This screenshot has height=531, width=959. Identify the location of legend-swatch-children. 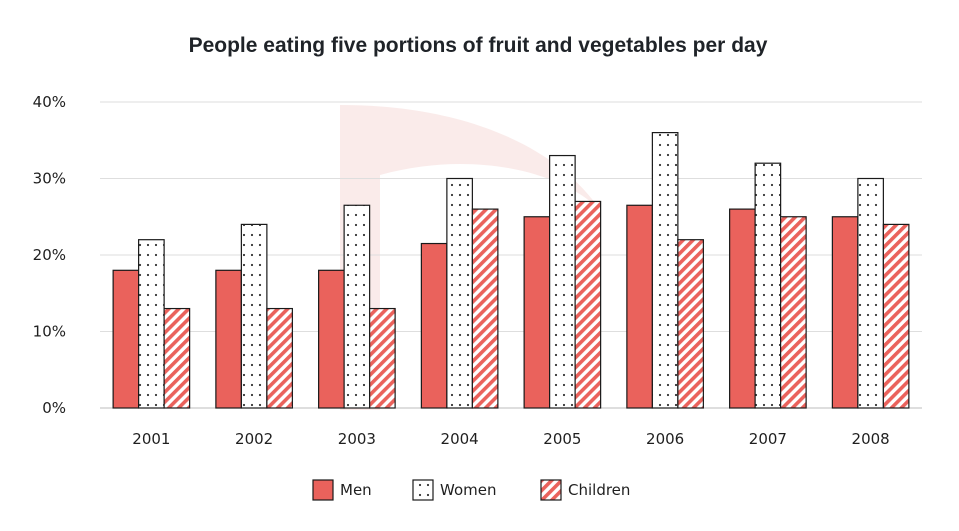
(551, 490).